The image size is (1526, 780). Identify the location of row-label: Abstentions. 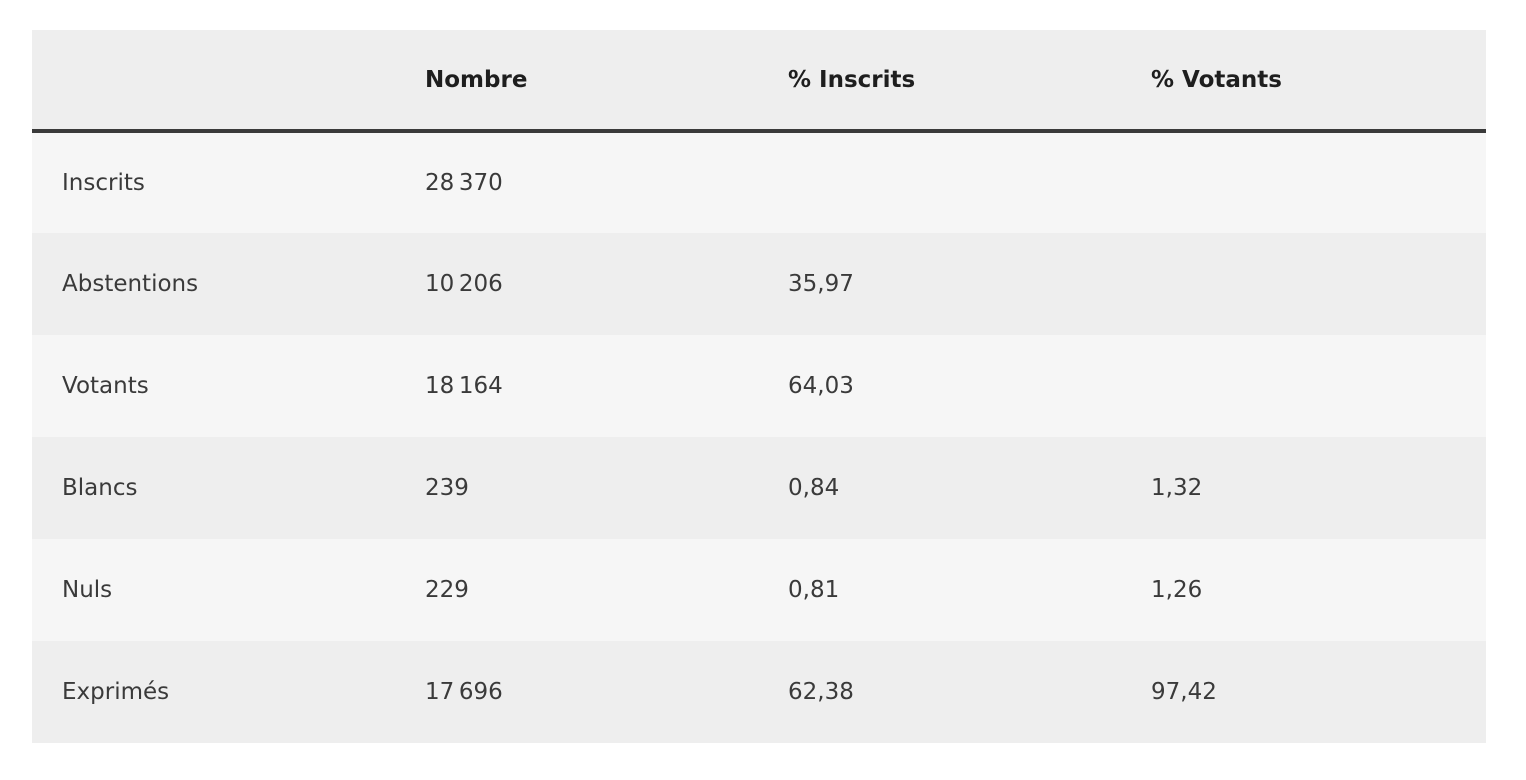
(130, 284).